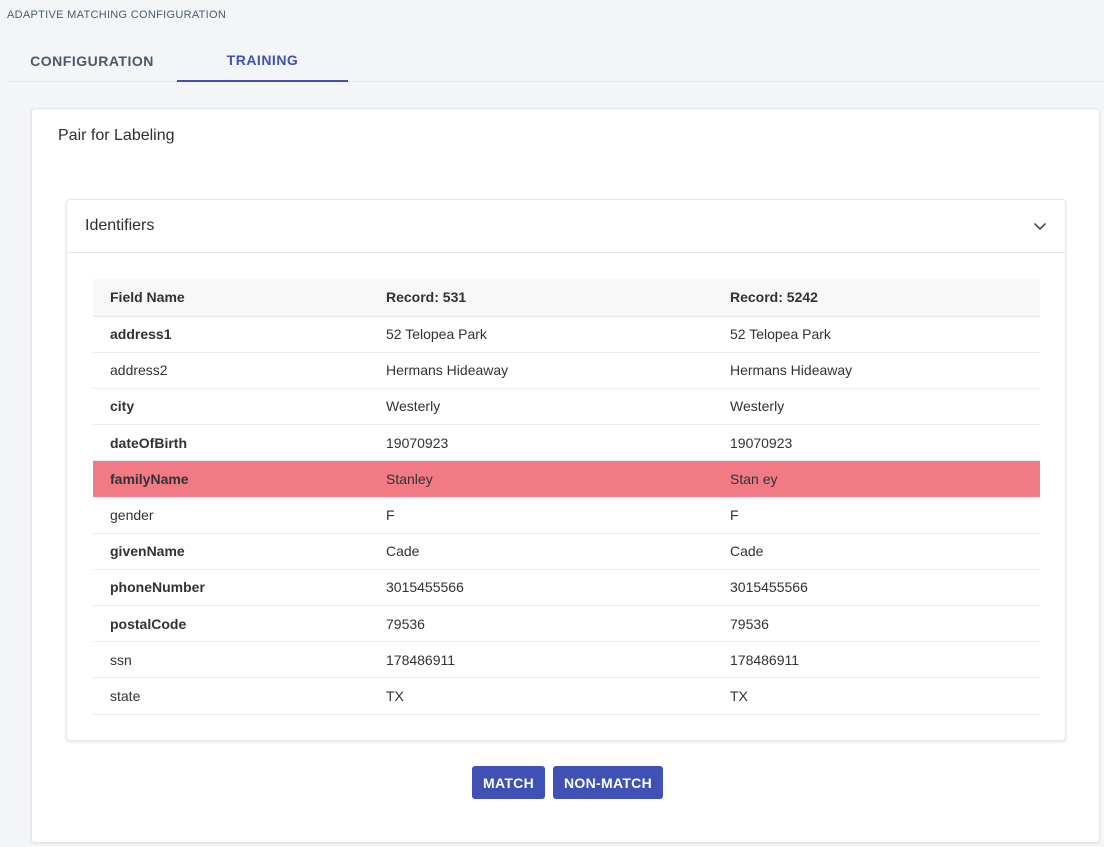 This screenshot has width=1104, height=847. Describe the element at coordinates (541, 588) in the screenshot. I see `cell-record-left: 3015455566` at that location.